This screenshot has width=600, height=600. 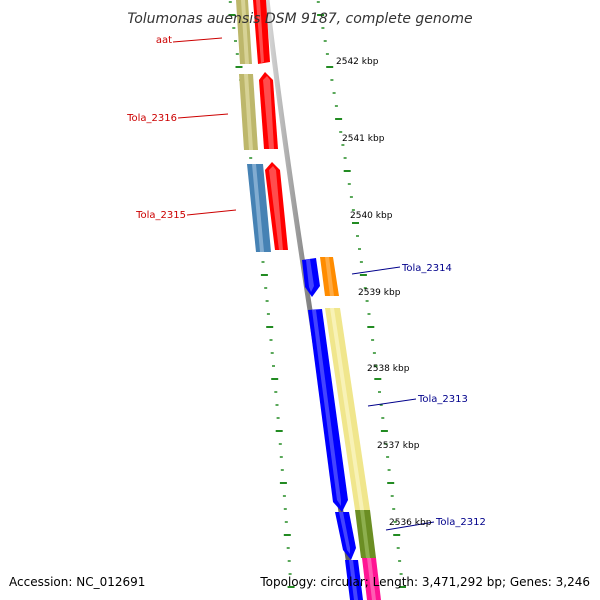 I want to click on kbp-label-2536: 2536 kbp, so click(x=410, y=523).